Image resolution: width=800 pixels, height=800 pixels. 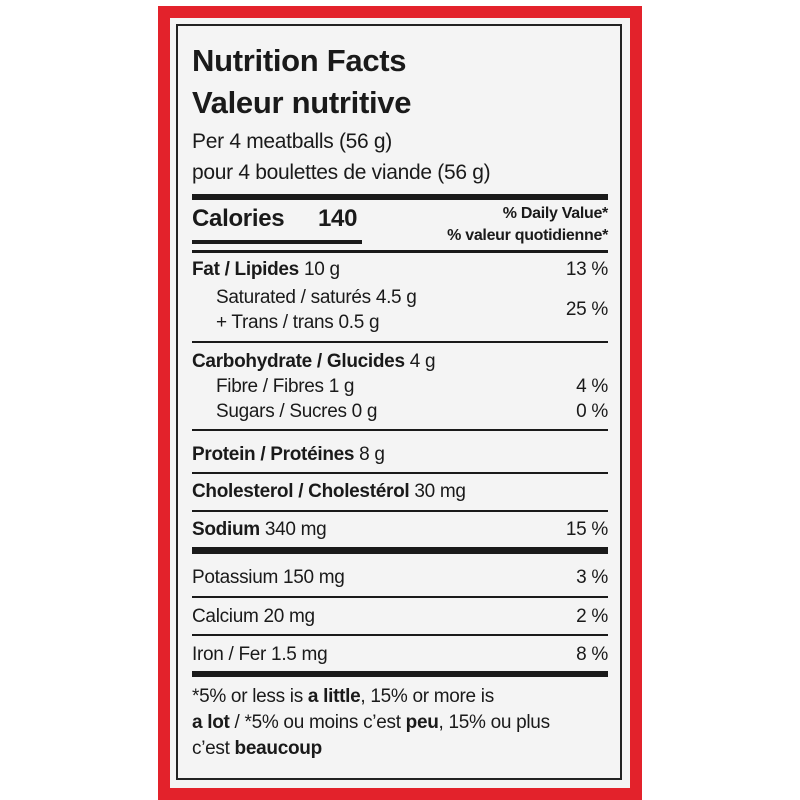 I want to click on row: Carbohydrate / Glucides 4 g, so click(x=314, y=362).